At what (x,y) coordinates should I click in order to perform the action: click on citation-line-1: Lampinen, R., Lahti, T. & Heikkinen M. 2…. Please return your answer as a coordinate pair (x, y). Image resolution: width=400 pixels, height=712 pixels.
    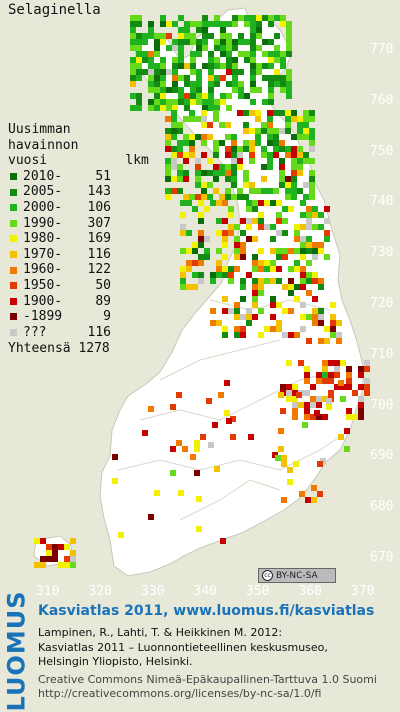
    Looking at the image, I should click on (160, 632).